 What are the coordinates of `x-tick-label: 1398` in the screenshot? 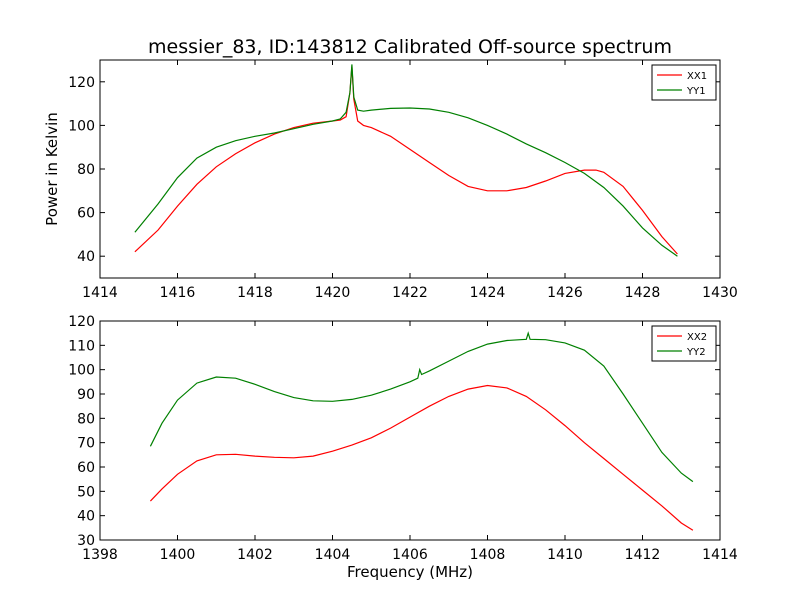 It's located at (100, 555).